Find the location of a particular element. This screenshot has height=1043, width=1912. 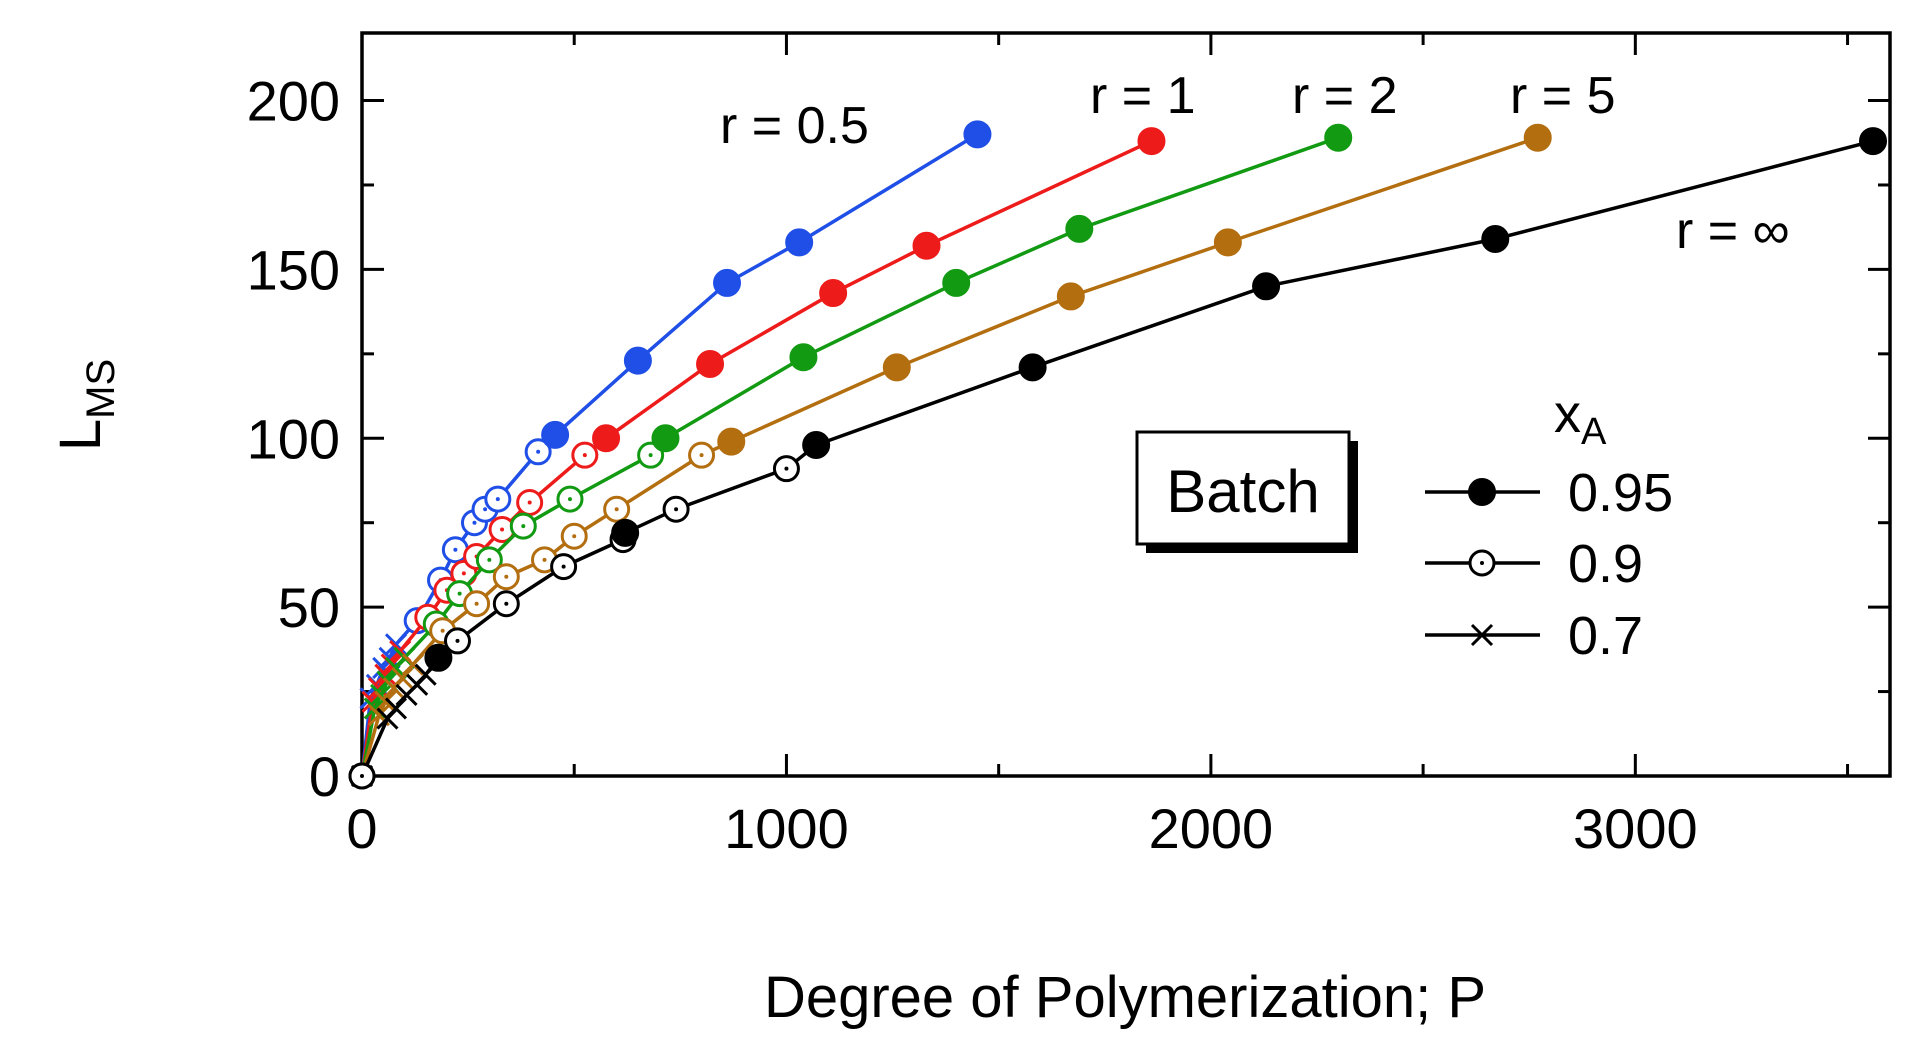

y-axis-title: LMS is located at coordinates (85, 405).